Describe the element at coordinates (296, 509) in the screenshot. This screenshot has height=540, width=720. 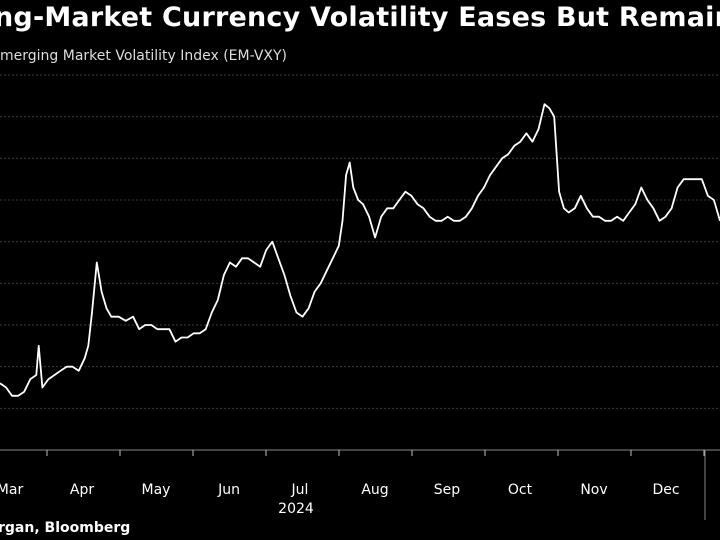
I see `x-year-label: 2024` at that location.